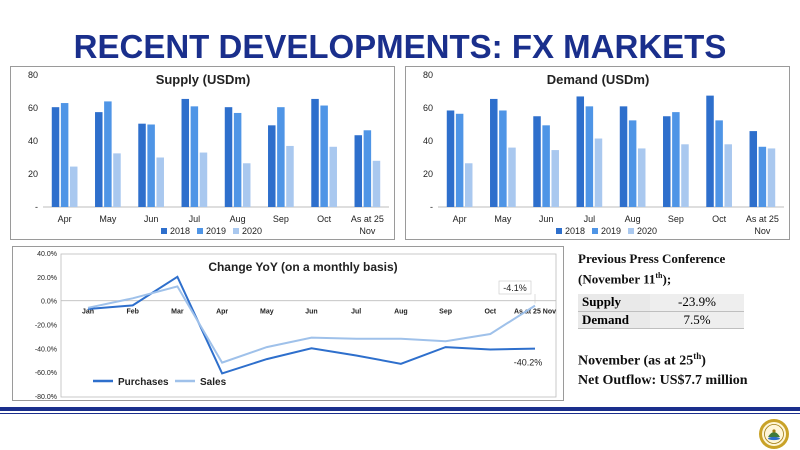  Describe the element at coordinates (267, 312) in the screenshot. I see `yoy-xtick: May` at that location.